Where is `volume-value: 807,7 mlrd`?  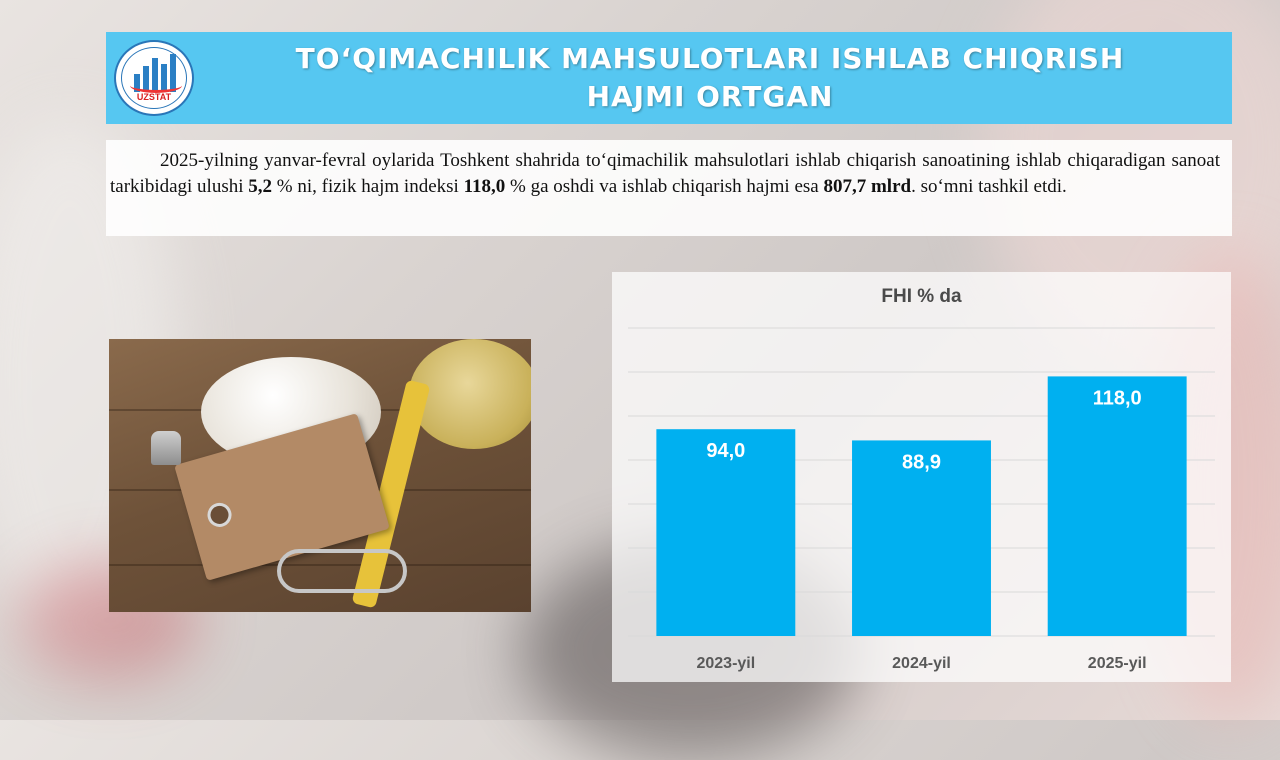 volume-value: 807,7 mlrd is located at coordinates (867, 186).